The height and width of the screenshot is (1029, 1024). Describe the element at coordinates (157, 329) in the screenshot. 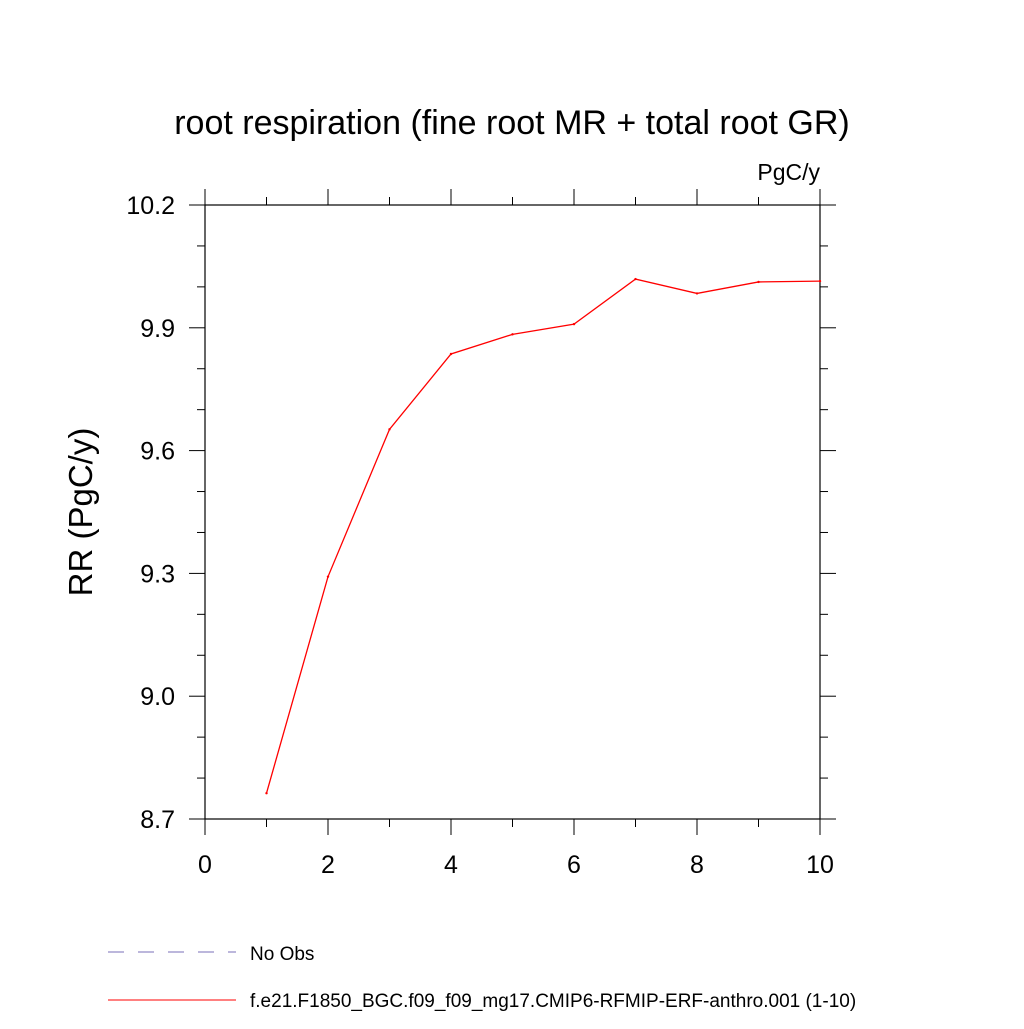

I see `y-tick-label: 9.9` at that location.